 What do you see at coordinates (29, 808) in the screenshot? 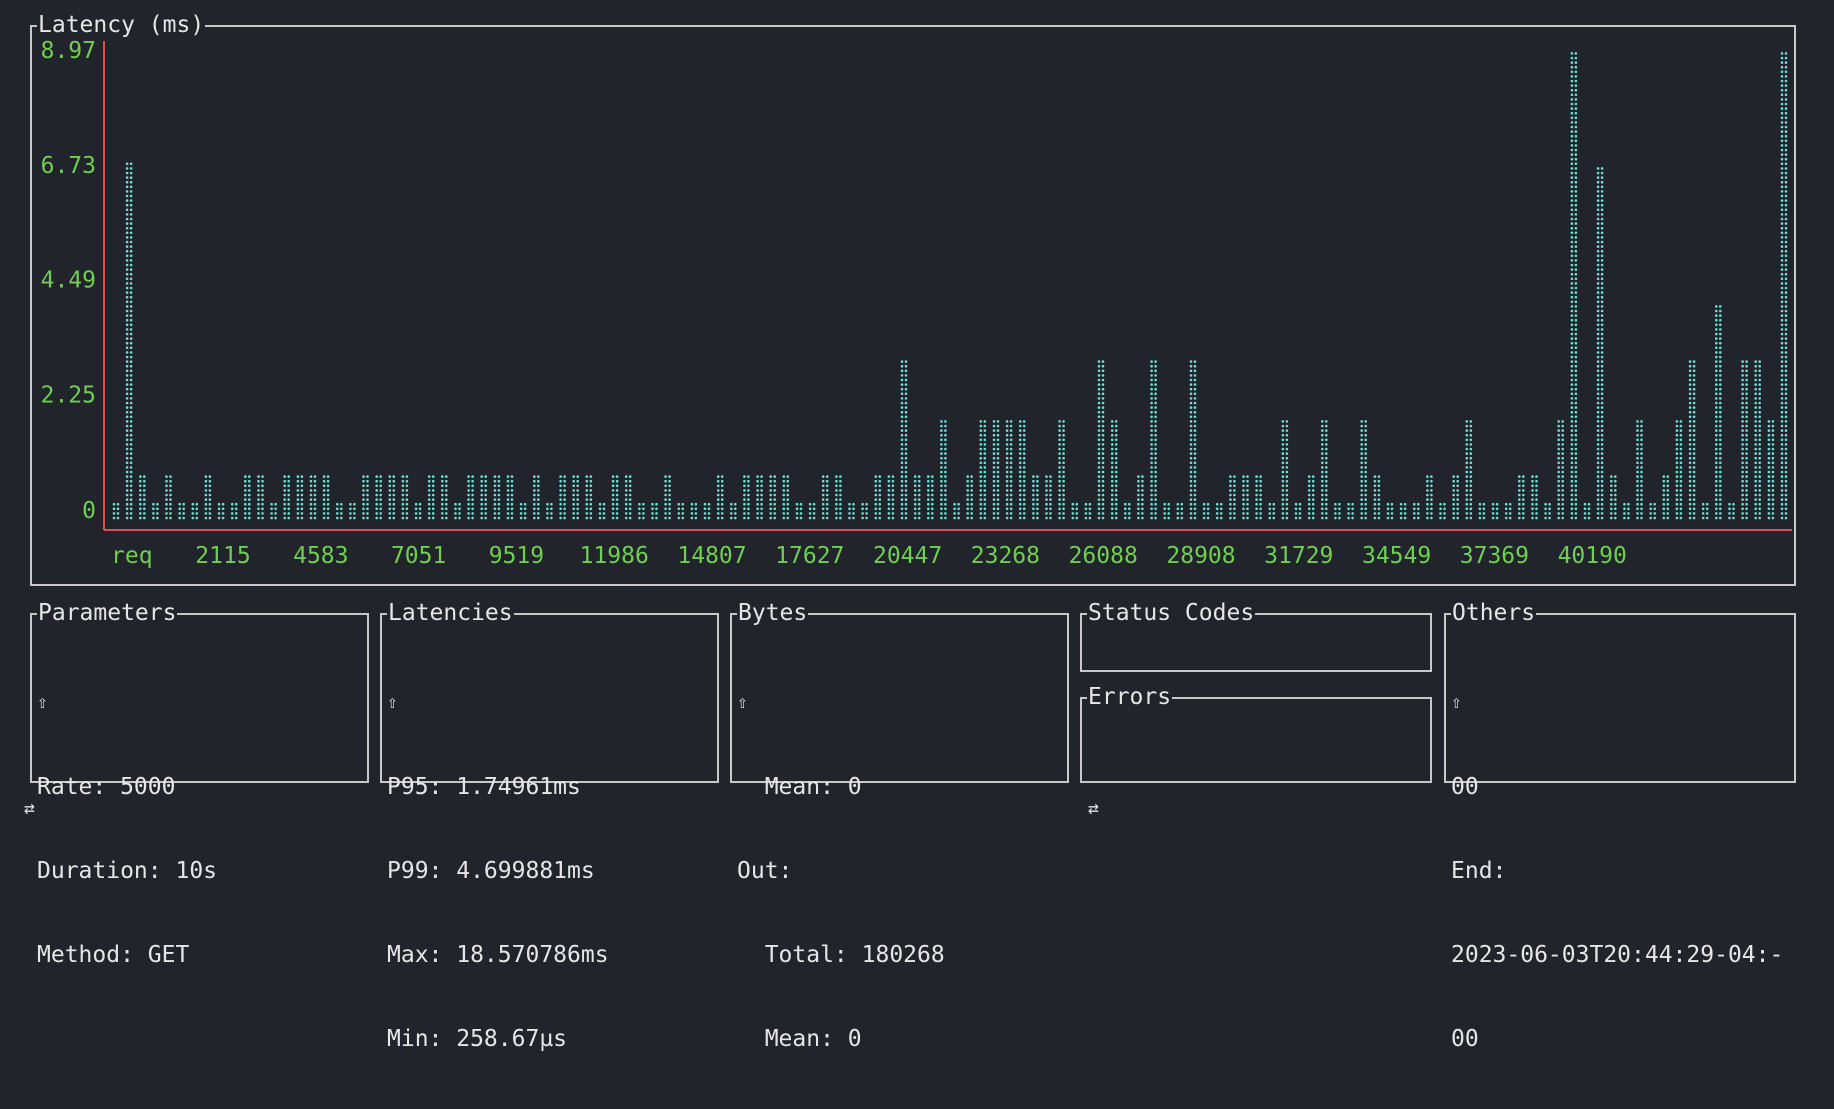
I see `swap-left-icon: ⇄` at bounding box center [29, 808].